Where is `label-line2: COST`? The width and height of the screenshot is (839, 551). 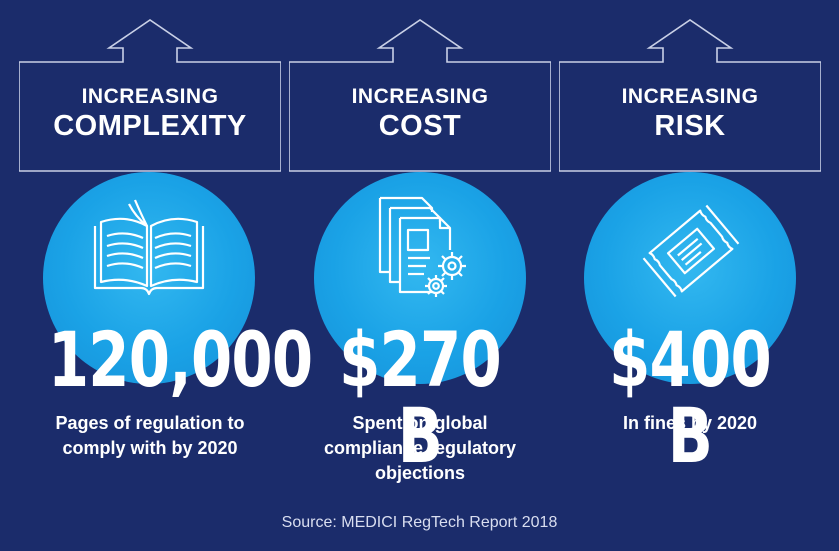
label-line2: COST is located at coordinates (420, 126).